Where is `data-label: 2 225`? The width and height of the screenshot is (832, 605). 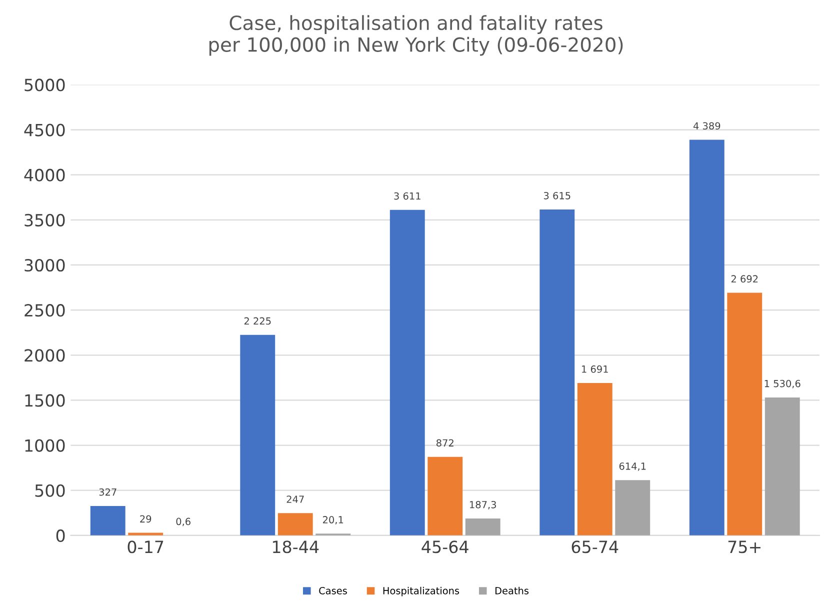 data-label: 2 225 is located at coordinates (257, 321).